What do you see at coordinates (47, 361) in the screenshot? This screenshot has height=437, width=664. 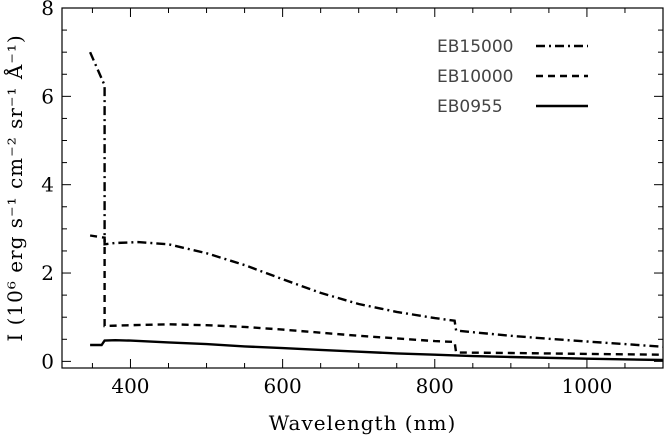 I see `y-tick-label: 0` at bounding box center [47, 361].